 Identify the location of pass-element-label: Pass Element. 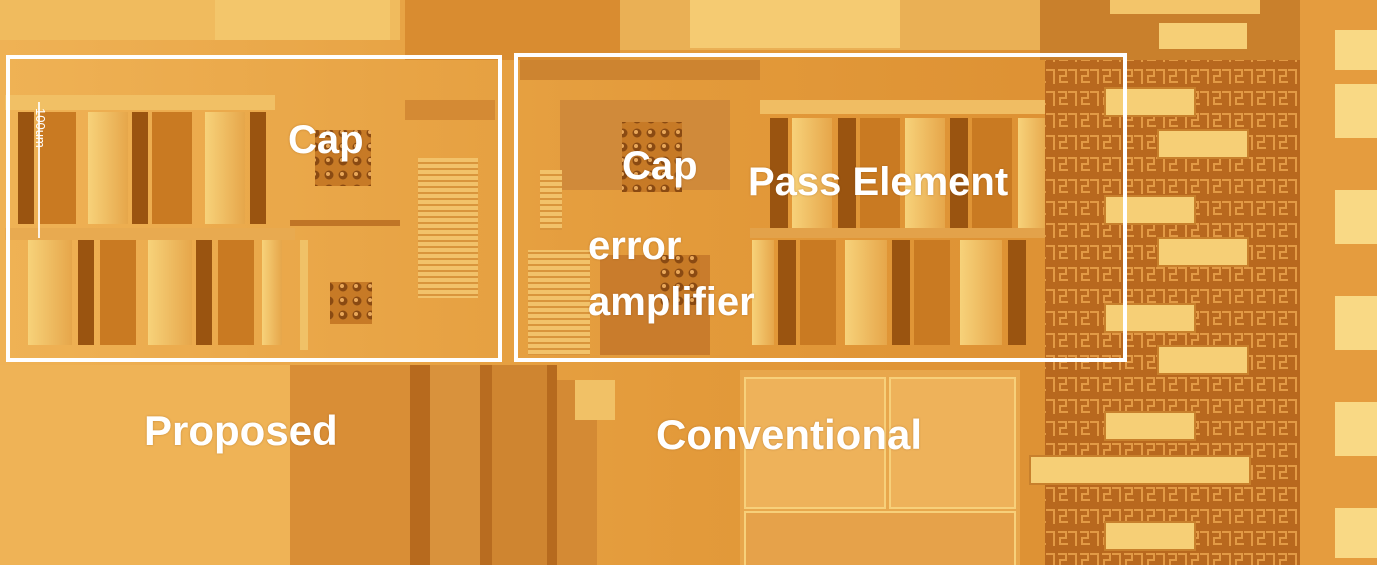
(878, 182).